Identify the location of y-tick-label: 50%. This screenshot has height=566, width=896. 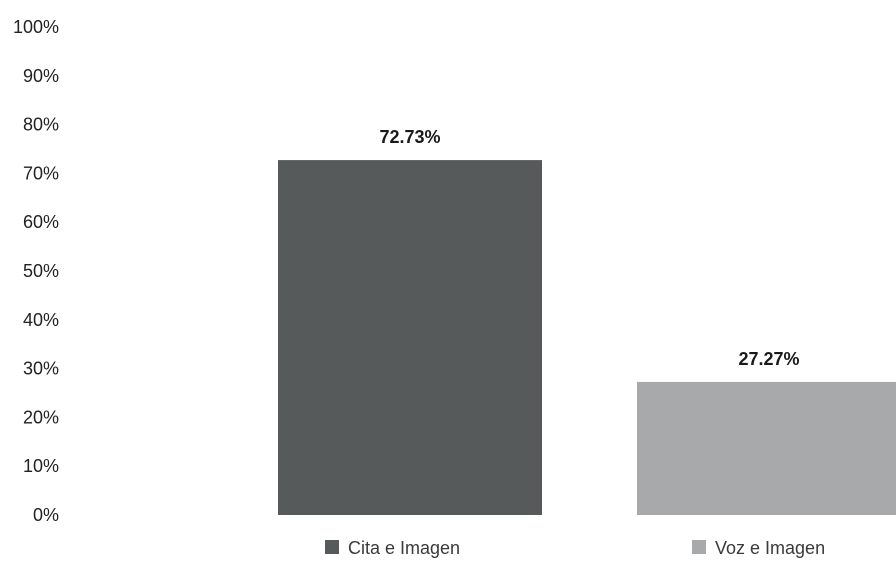
(41, 271).